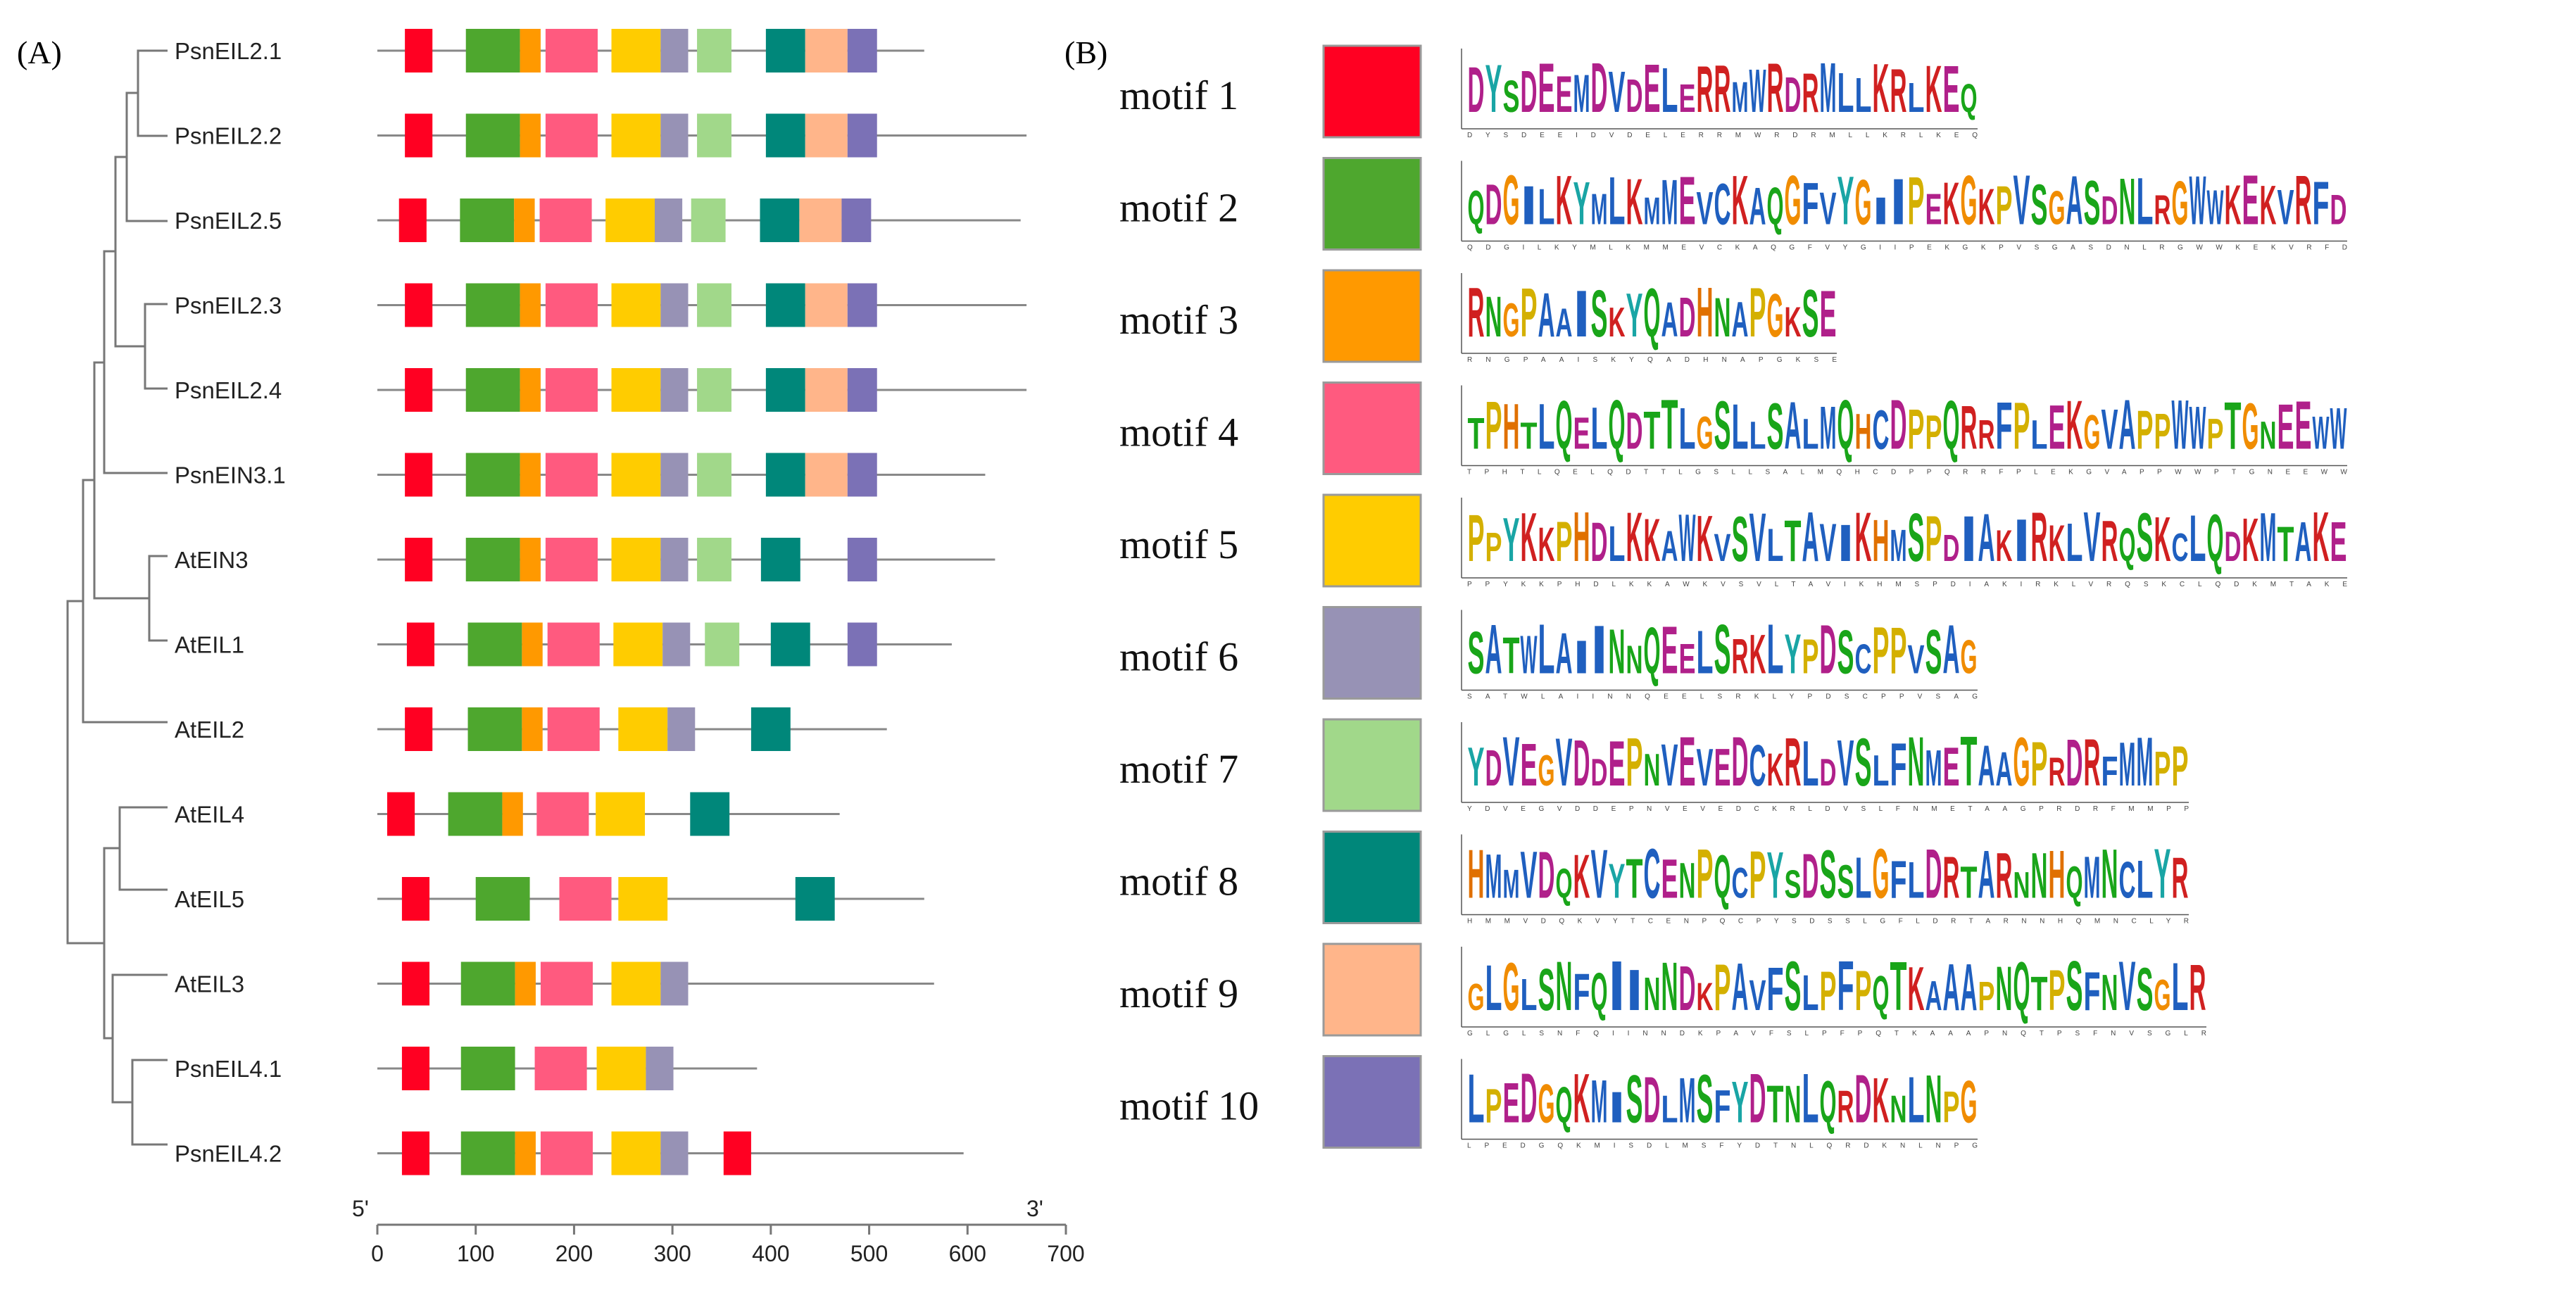 Image resolution: width=2576 pixels, height=1293 pixels. Describe the element at coordinates (210, 899) in the screenshot. I see `gene-label: AtEIL5` at that location.